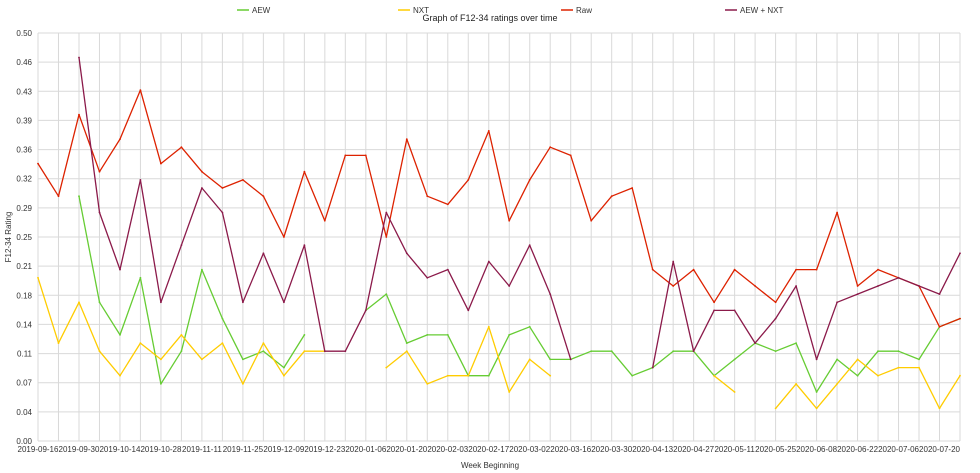  Describe the element at coordinates (79, 449) in the screenshot. I see `x-tick-label: 2019-09-30` at that location.